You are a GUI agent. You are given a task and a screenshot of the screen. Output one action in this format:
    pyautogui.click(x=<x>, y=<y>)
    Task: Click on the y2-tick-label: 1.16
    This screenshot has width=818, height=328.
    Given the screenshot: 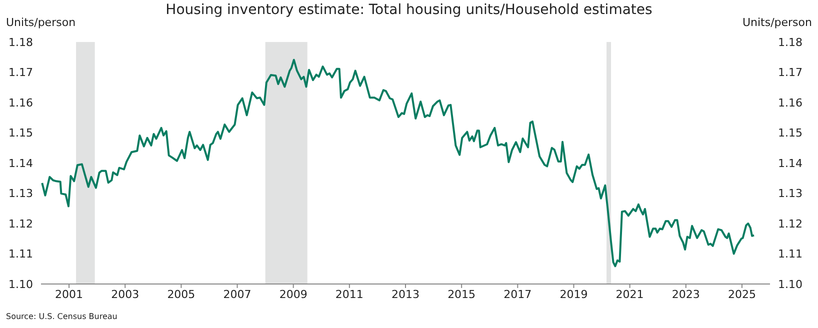 What is the action you would take?
    pyautogui.click(x=790, y=103)
    